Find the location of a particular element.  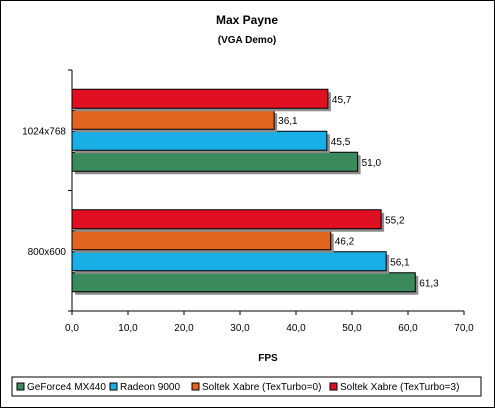

chart-title: Max Payne is located at coordinates (247, 20).